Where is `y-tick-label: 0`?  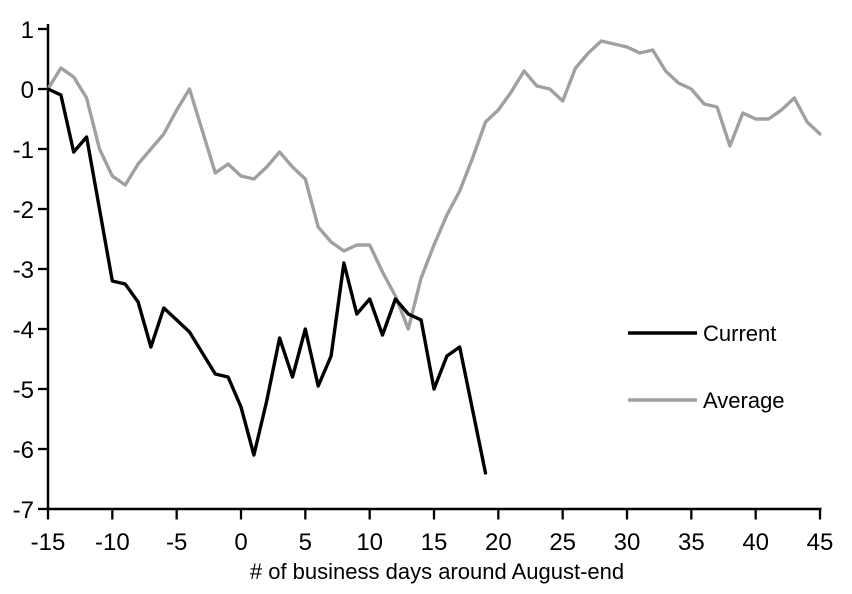 y-tick-label: 0 is located at coordinates (27, 90).